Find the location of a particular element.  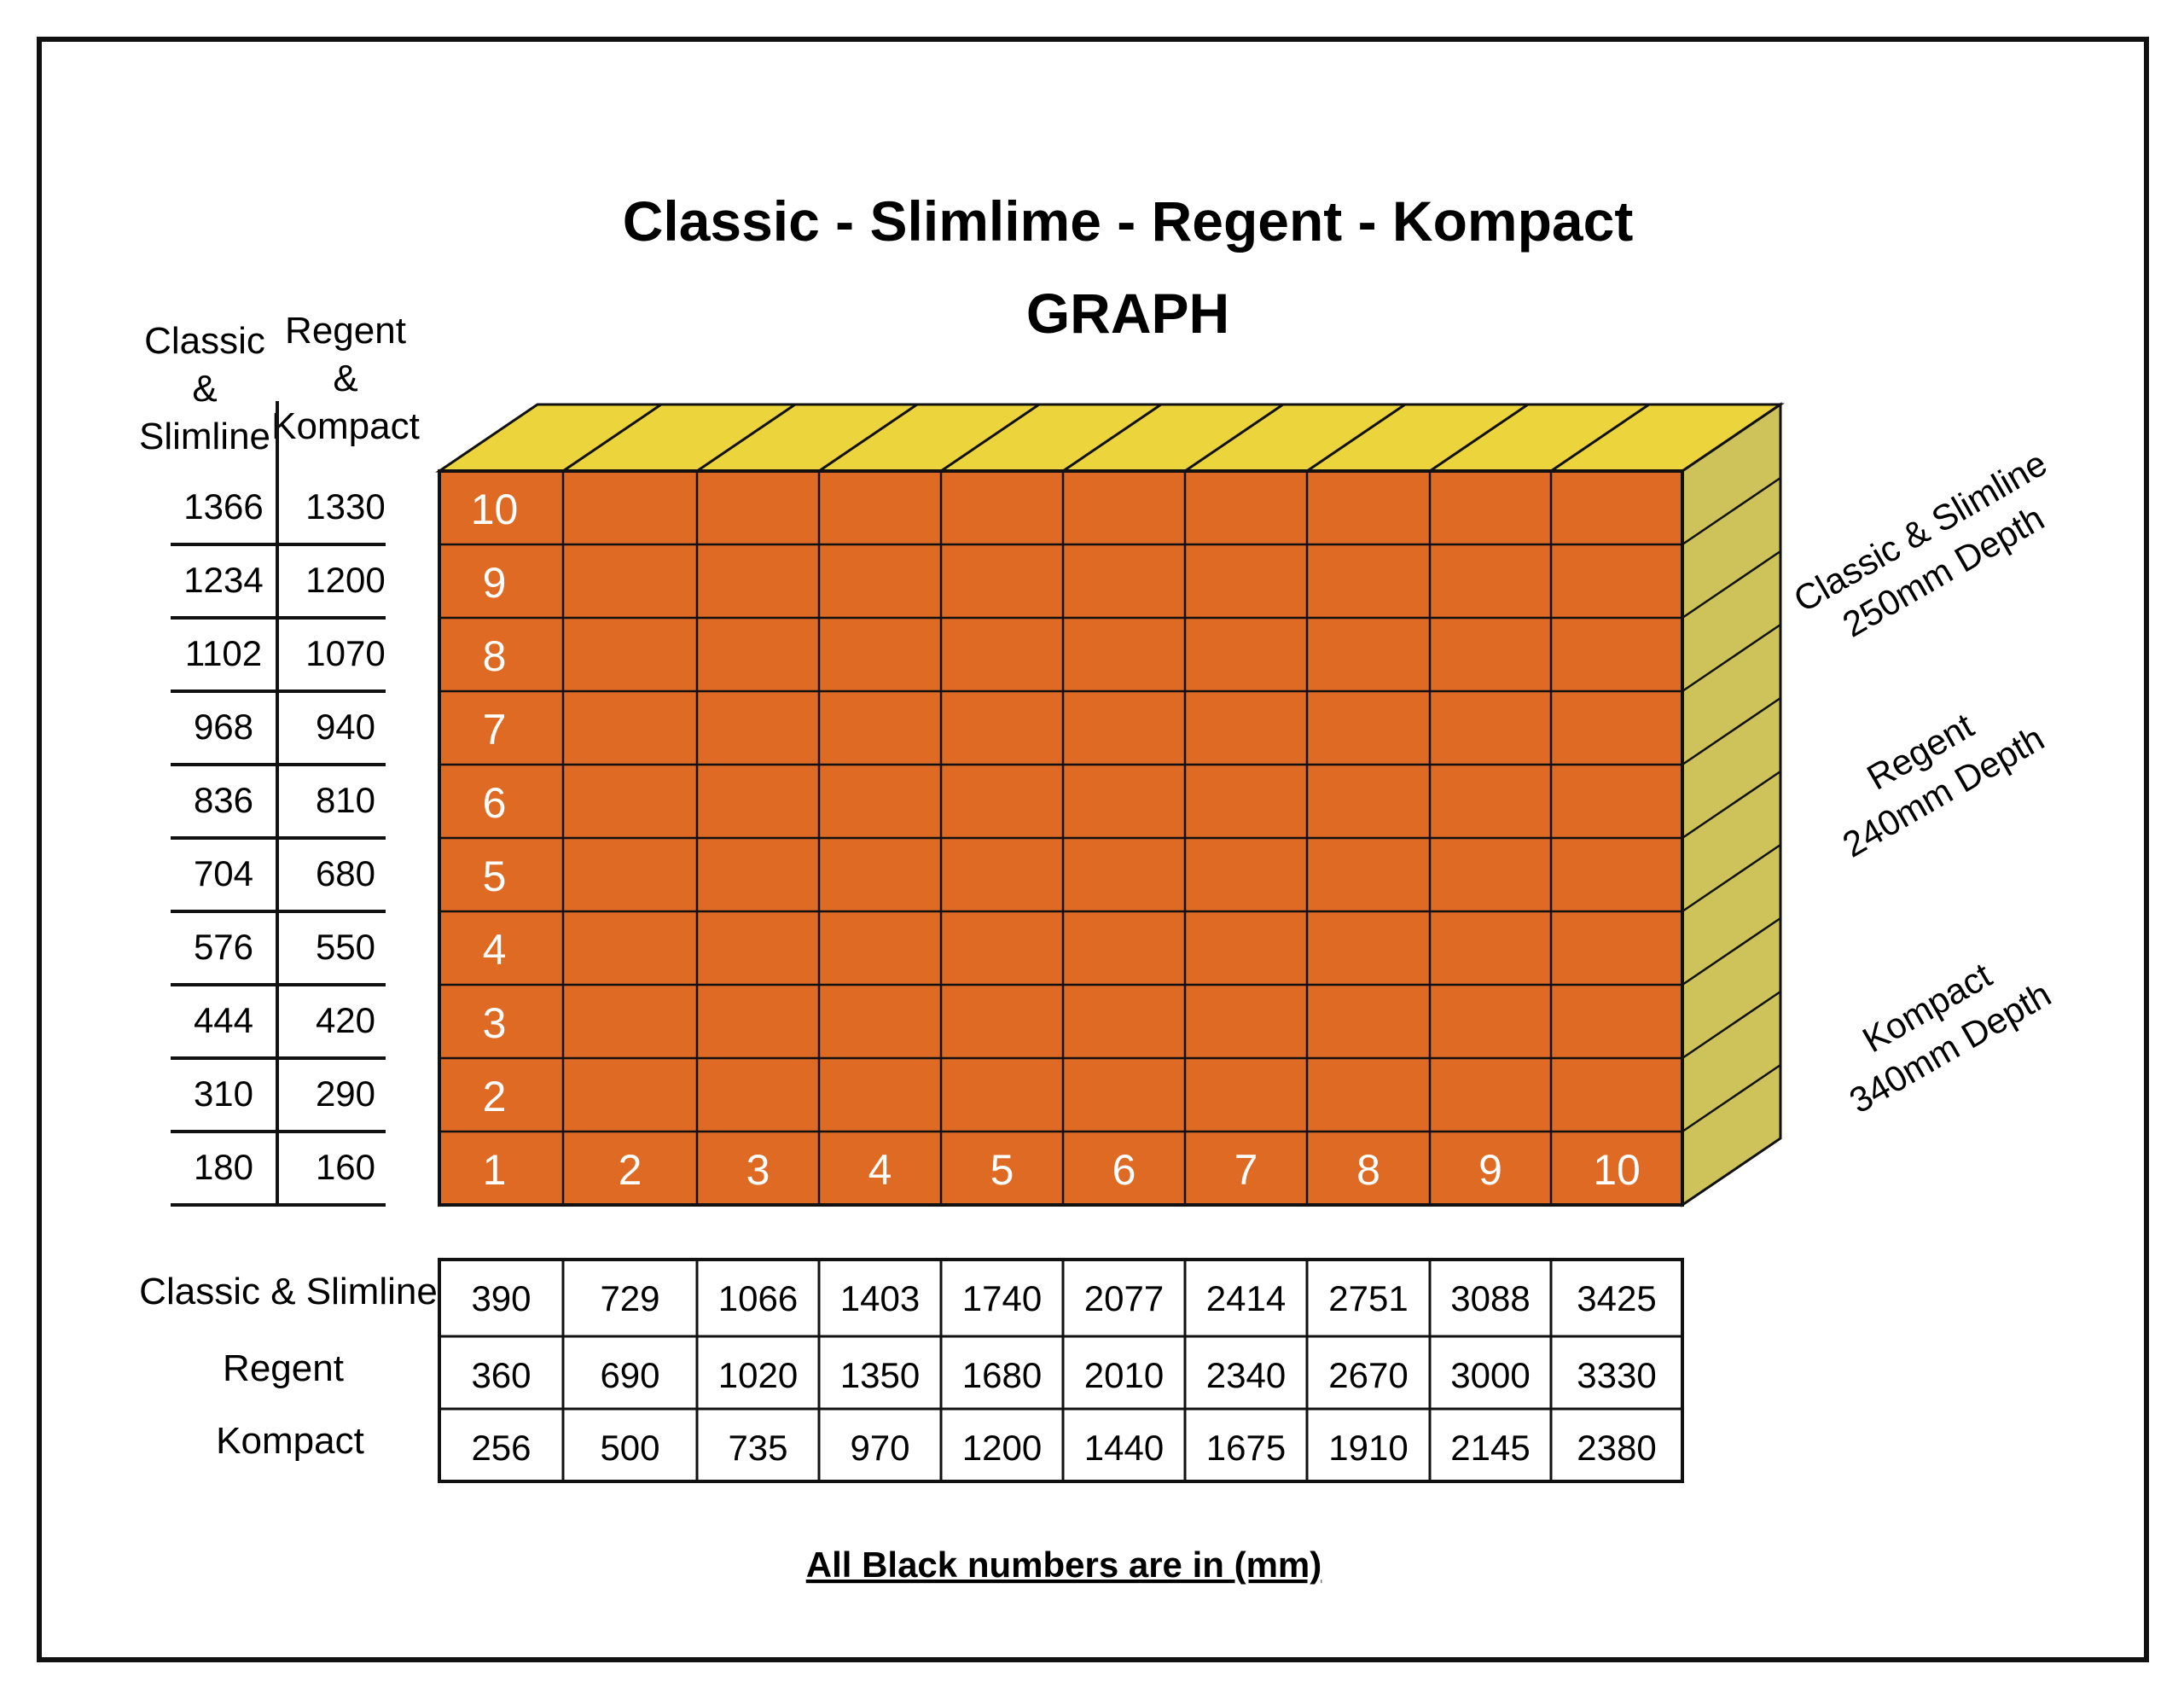

width-value: 2010 is located at coordinates (1124, 1375).